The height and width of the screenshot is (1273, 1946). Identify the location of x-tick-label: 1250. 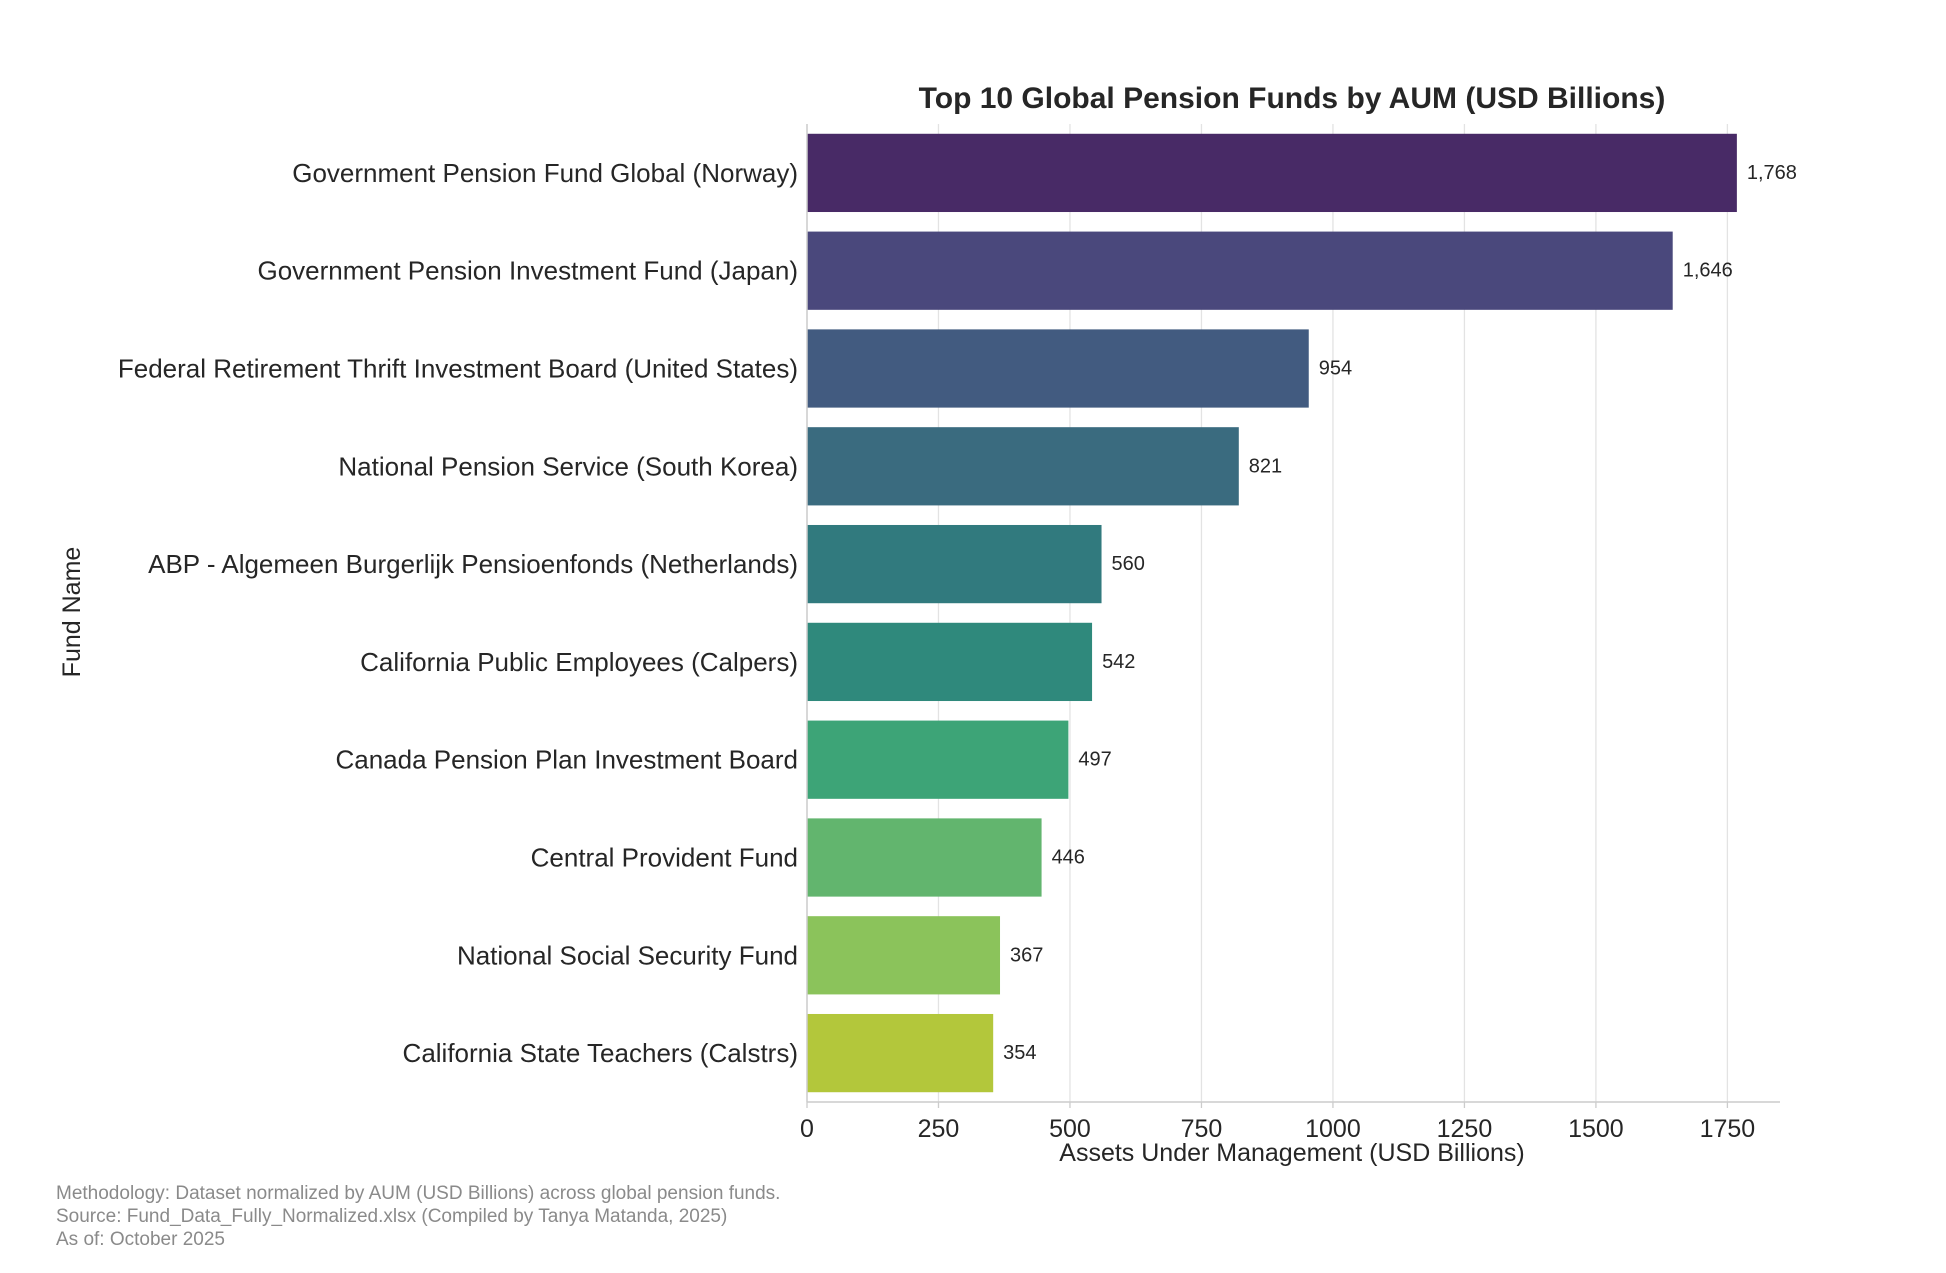
(1465, 1129).